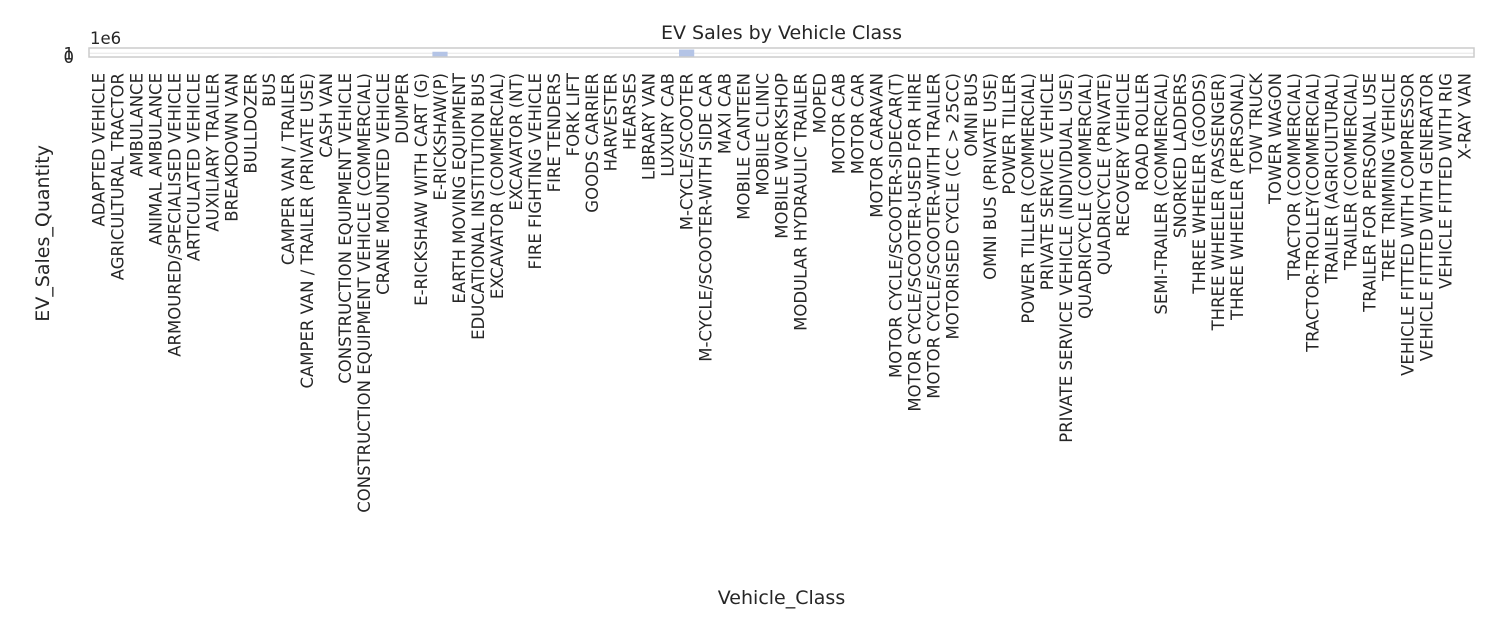 The height and width of the screenshot is (620, 1496). I want to click on x-tick-label: MOBILE CANTEEN, so click(744, 146).